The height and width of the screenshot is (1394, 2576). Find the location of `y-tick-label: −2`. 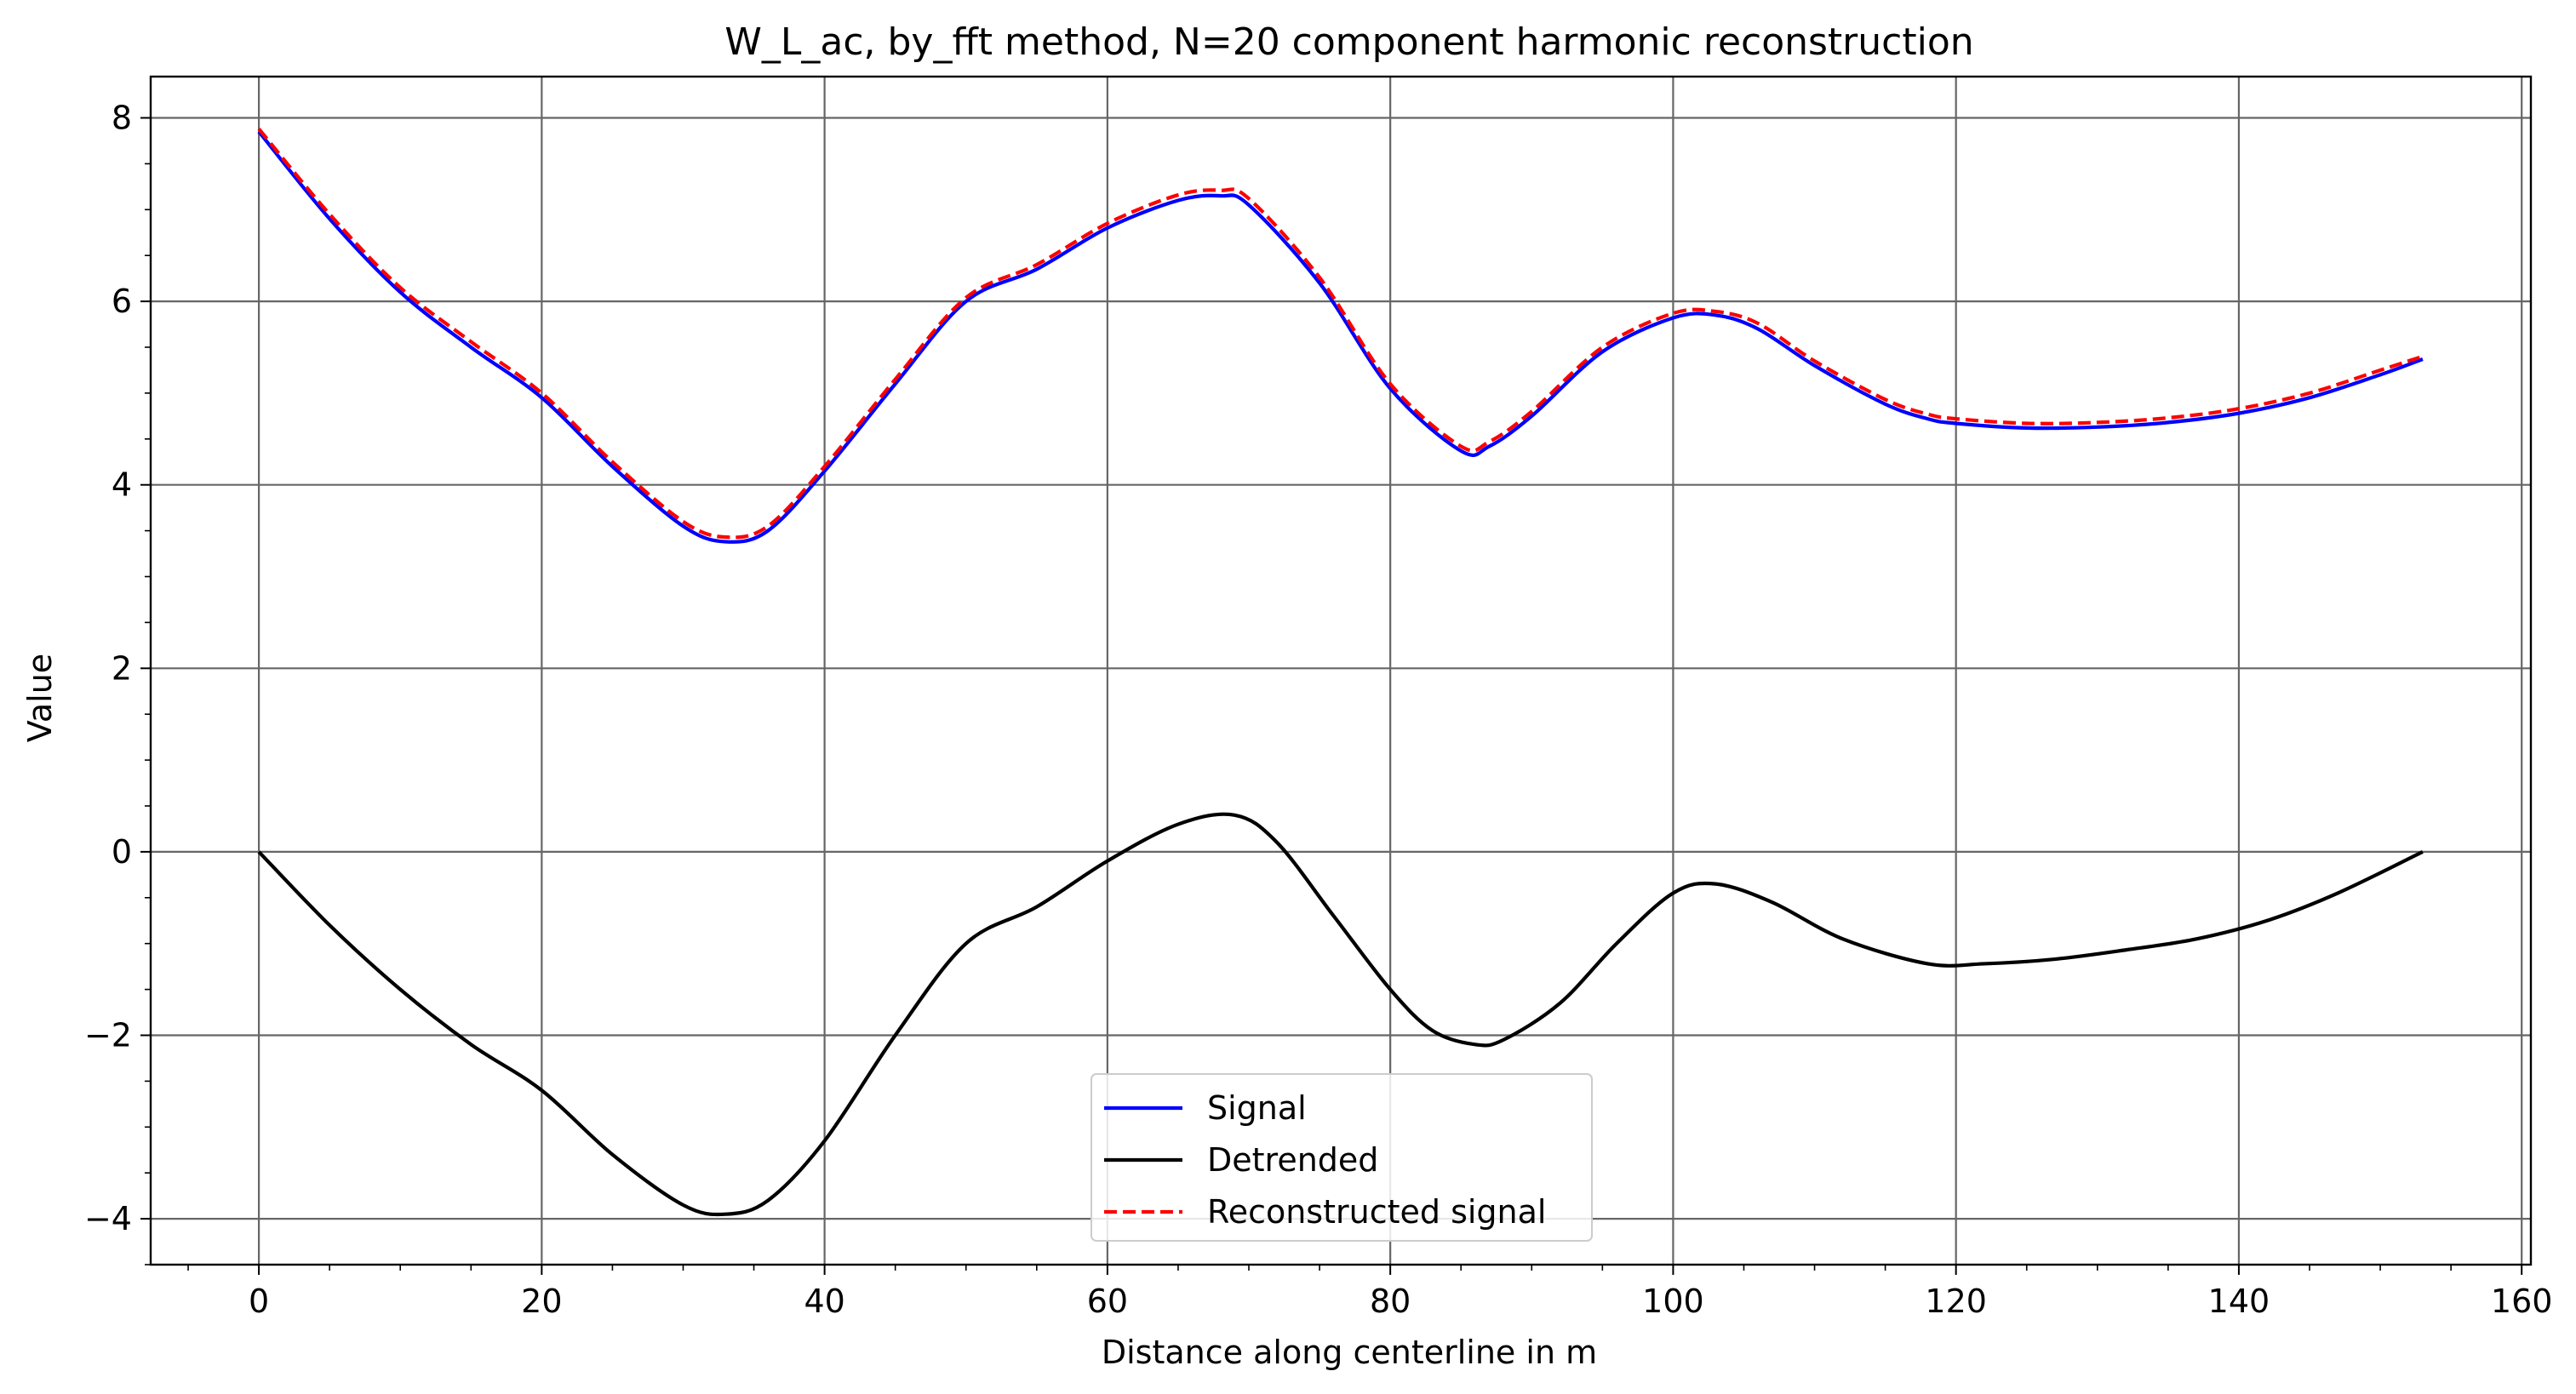

y-tick-label: −2 is located at coordinates (108, 1035).